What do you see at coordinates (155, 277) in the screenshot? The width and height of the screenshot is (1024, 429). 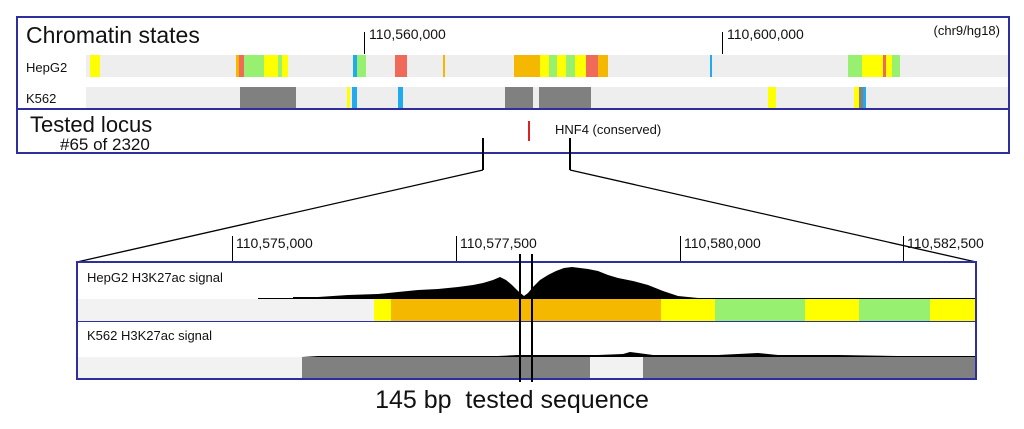 I see `hepg2-signal-label: HepG2 H3K27ac signal` at bounding box center [155, 277].